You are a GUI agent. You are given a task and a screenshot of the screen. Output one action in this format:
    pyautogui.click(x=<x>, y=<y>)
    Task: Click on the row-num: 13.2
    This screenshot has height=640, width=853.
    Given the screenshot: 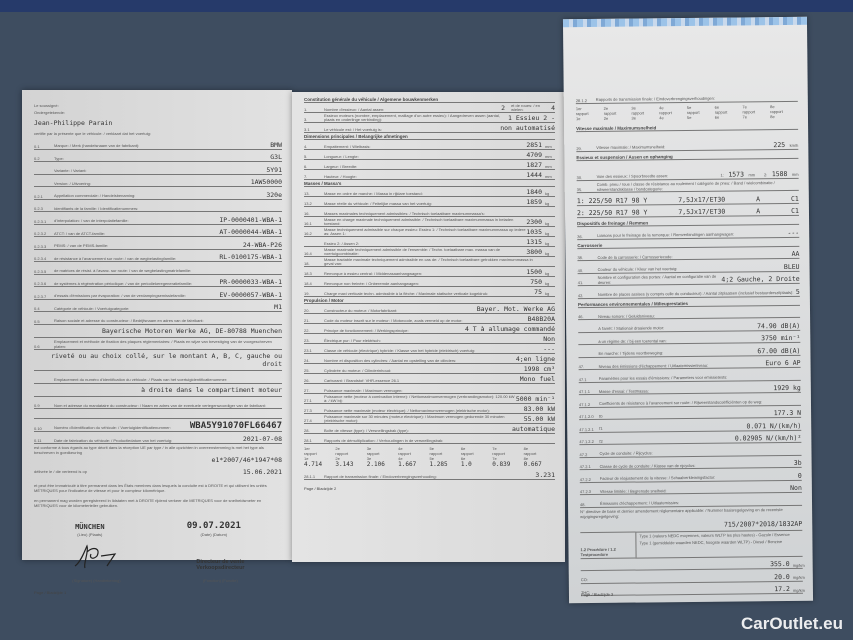 What is the action you would take?
    pyautogui.click(x=308, y=203)
    